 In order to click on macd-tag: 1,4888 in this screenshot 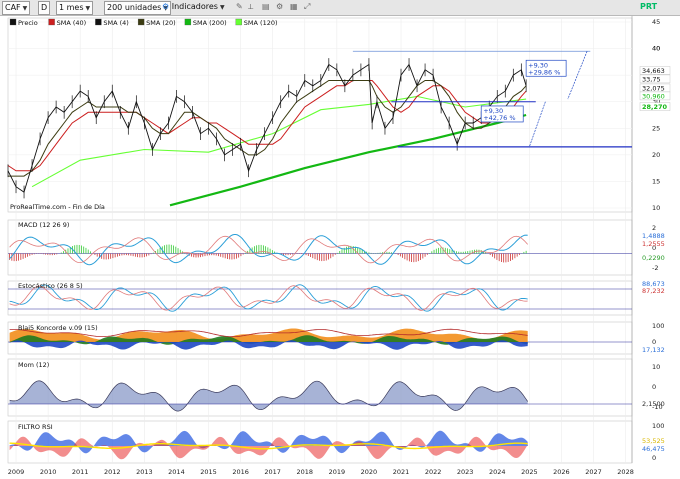, I will do `click(653, 236)`.